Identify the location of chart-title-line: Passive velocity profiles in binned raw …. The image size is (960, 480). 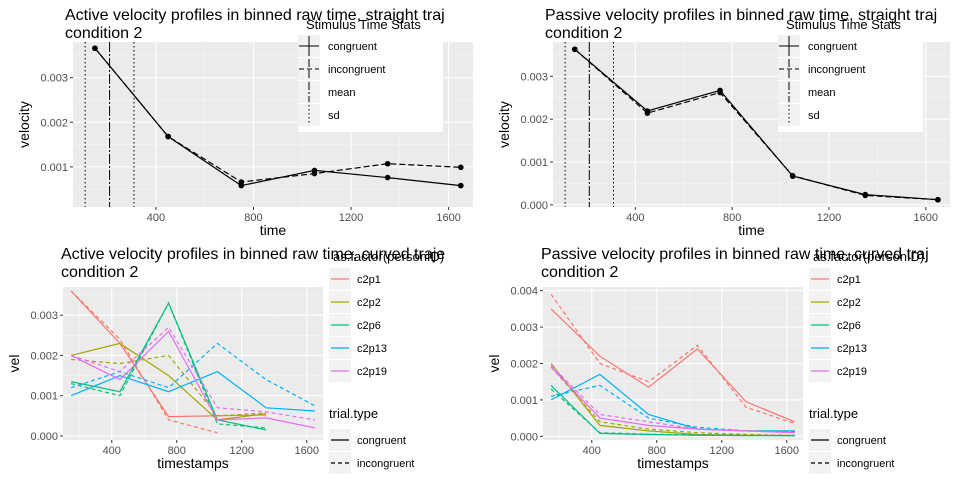
(735, 254).